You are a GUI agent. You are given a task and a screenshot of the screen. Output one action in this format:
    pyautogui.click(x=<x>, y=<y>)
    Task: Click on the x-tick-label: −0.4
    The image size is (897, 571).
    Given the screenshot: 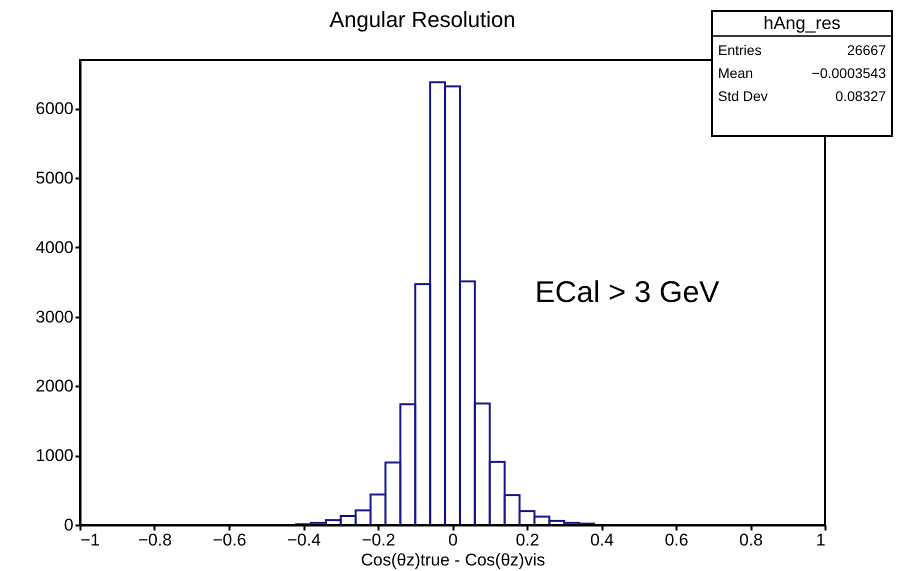 What is the action you would take?
    pyautogui.click(x=304, y=540)
    